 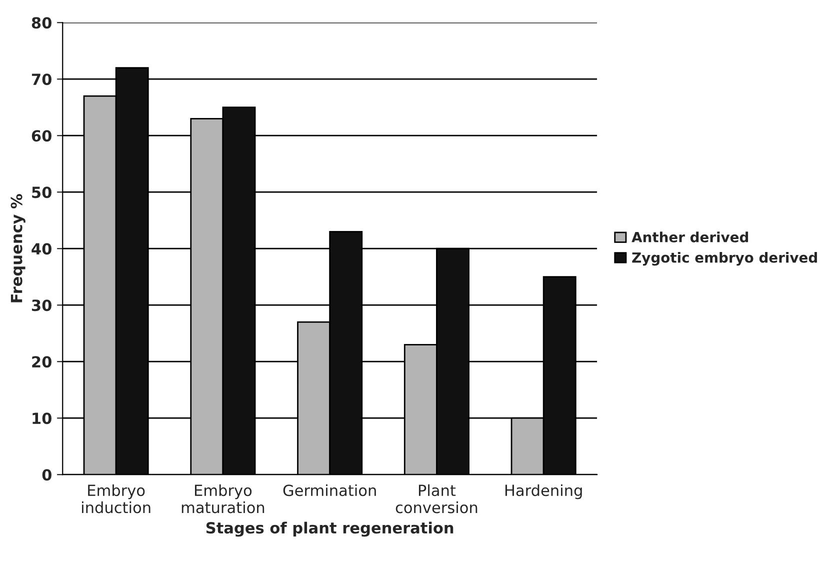 I want to click on legend-label: Zygotic embryo derived, so click(x=724, y=259).